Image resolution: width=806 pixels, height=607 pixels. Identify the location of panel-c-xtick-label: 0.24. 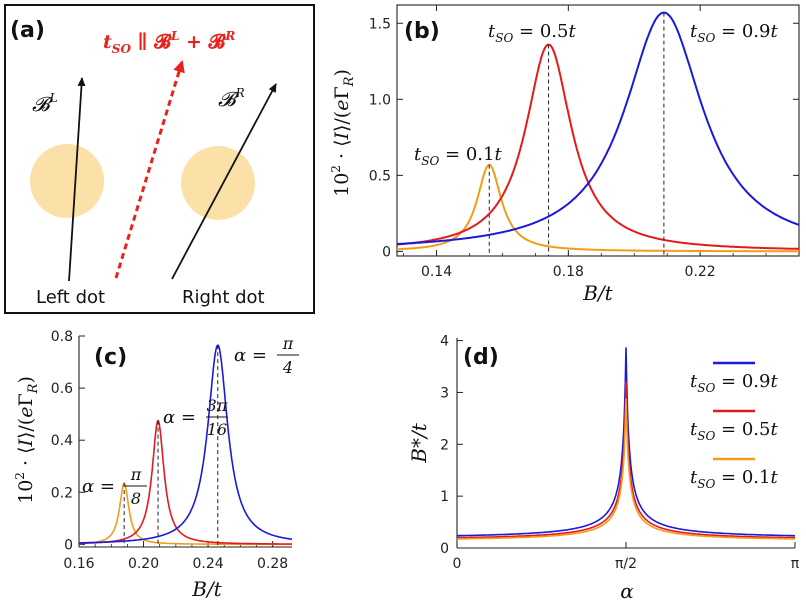
(208, 564).